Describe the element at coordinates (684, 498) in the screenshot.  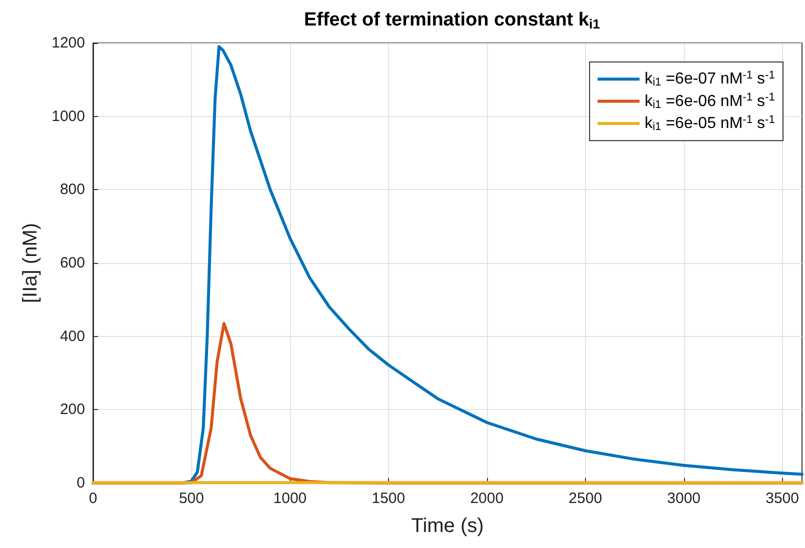
I see `x-tick-label: 3000` at that location.